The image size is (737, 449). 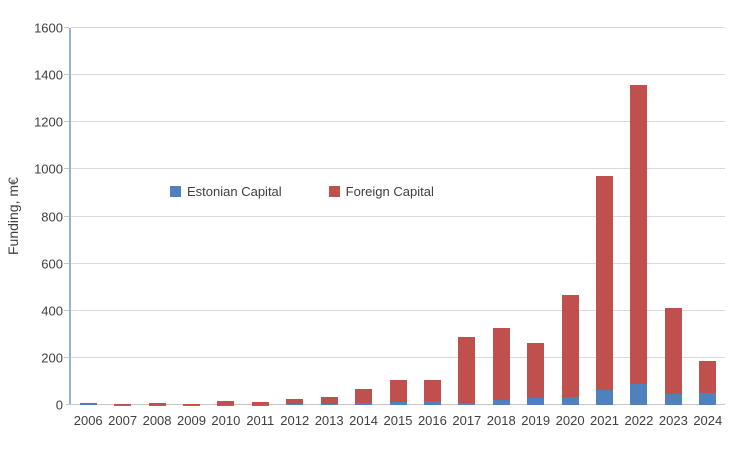 I want to click on legend-label-estonian-capital: Estonian Capital, so click(x=234, y=191).